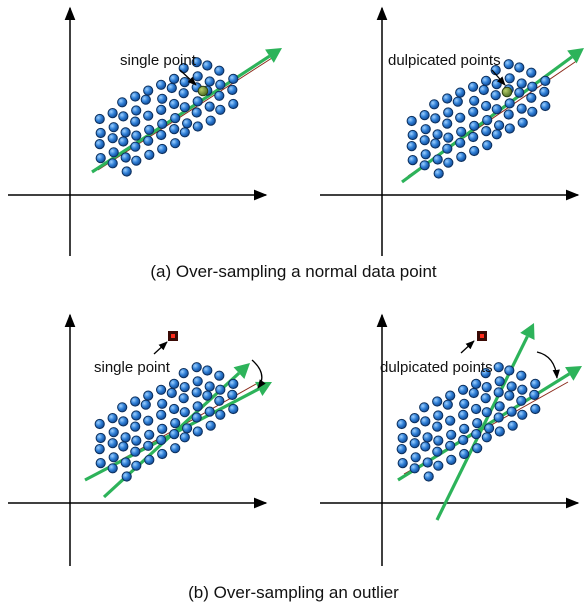  I want to click on data-points, so click(166, 117).